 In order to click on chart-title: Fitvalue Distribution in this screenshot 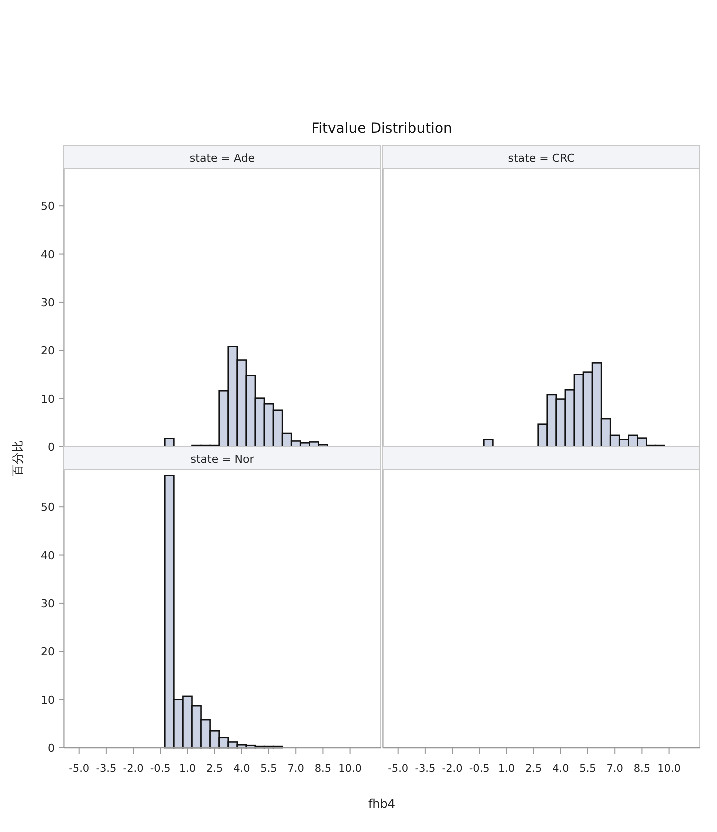, I will do `click(382, 129)`.